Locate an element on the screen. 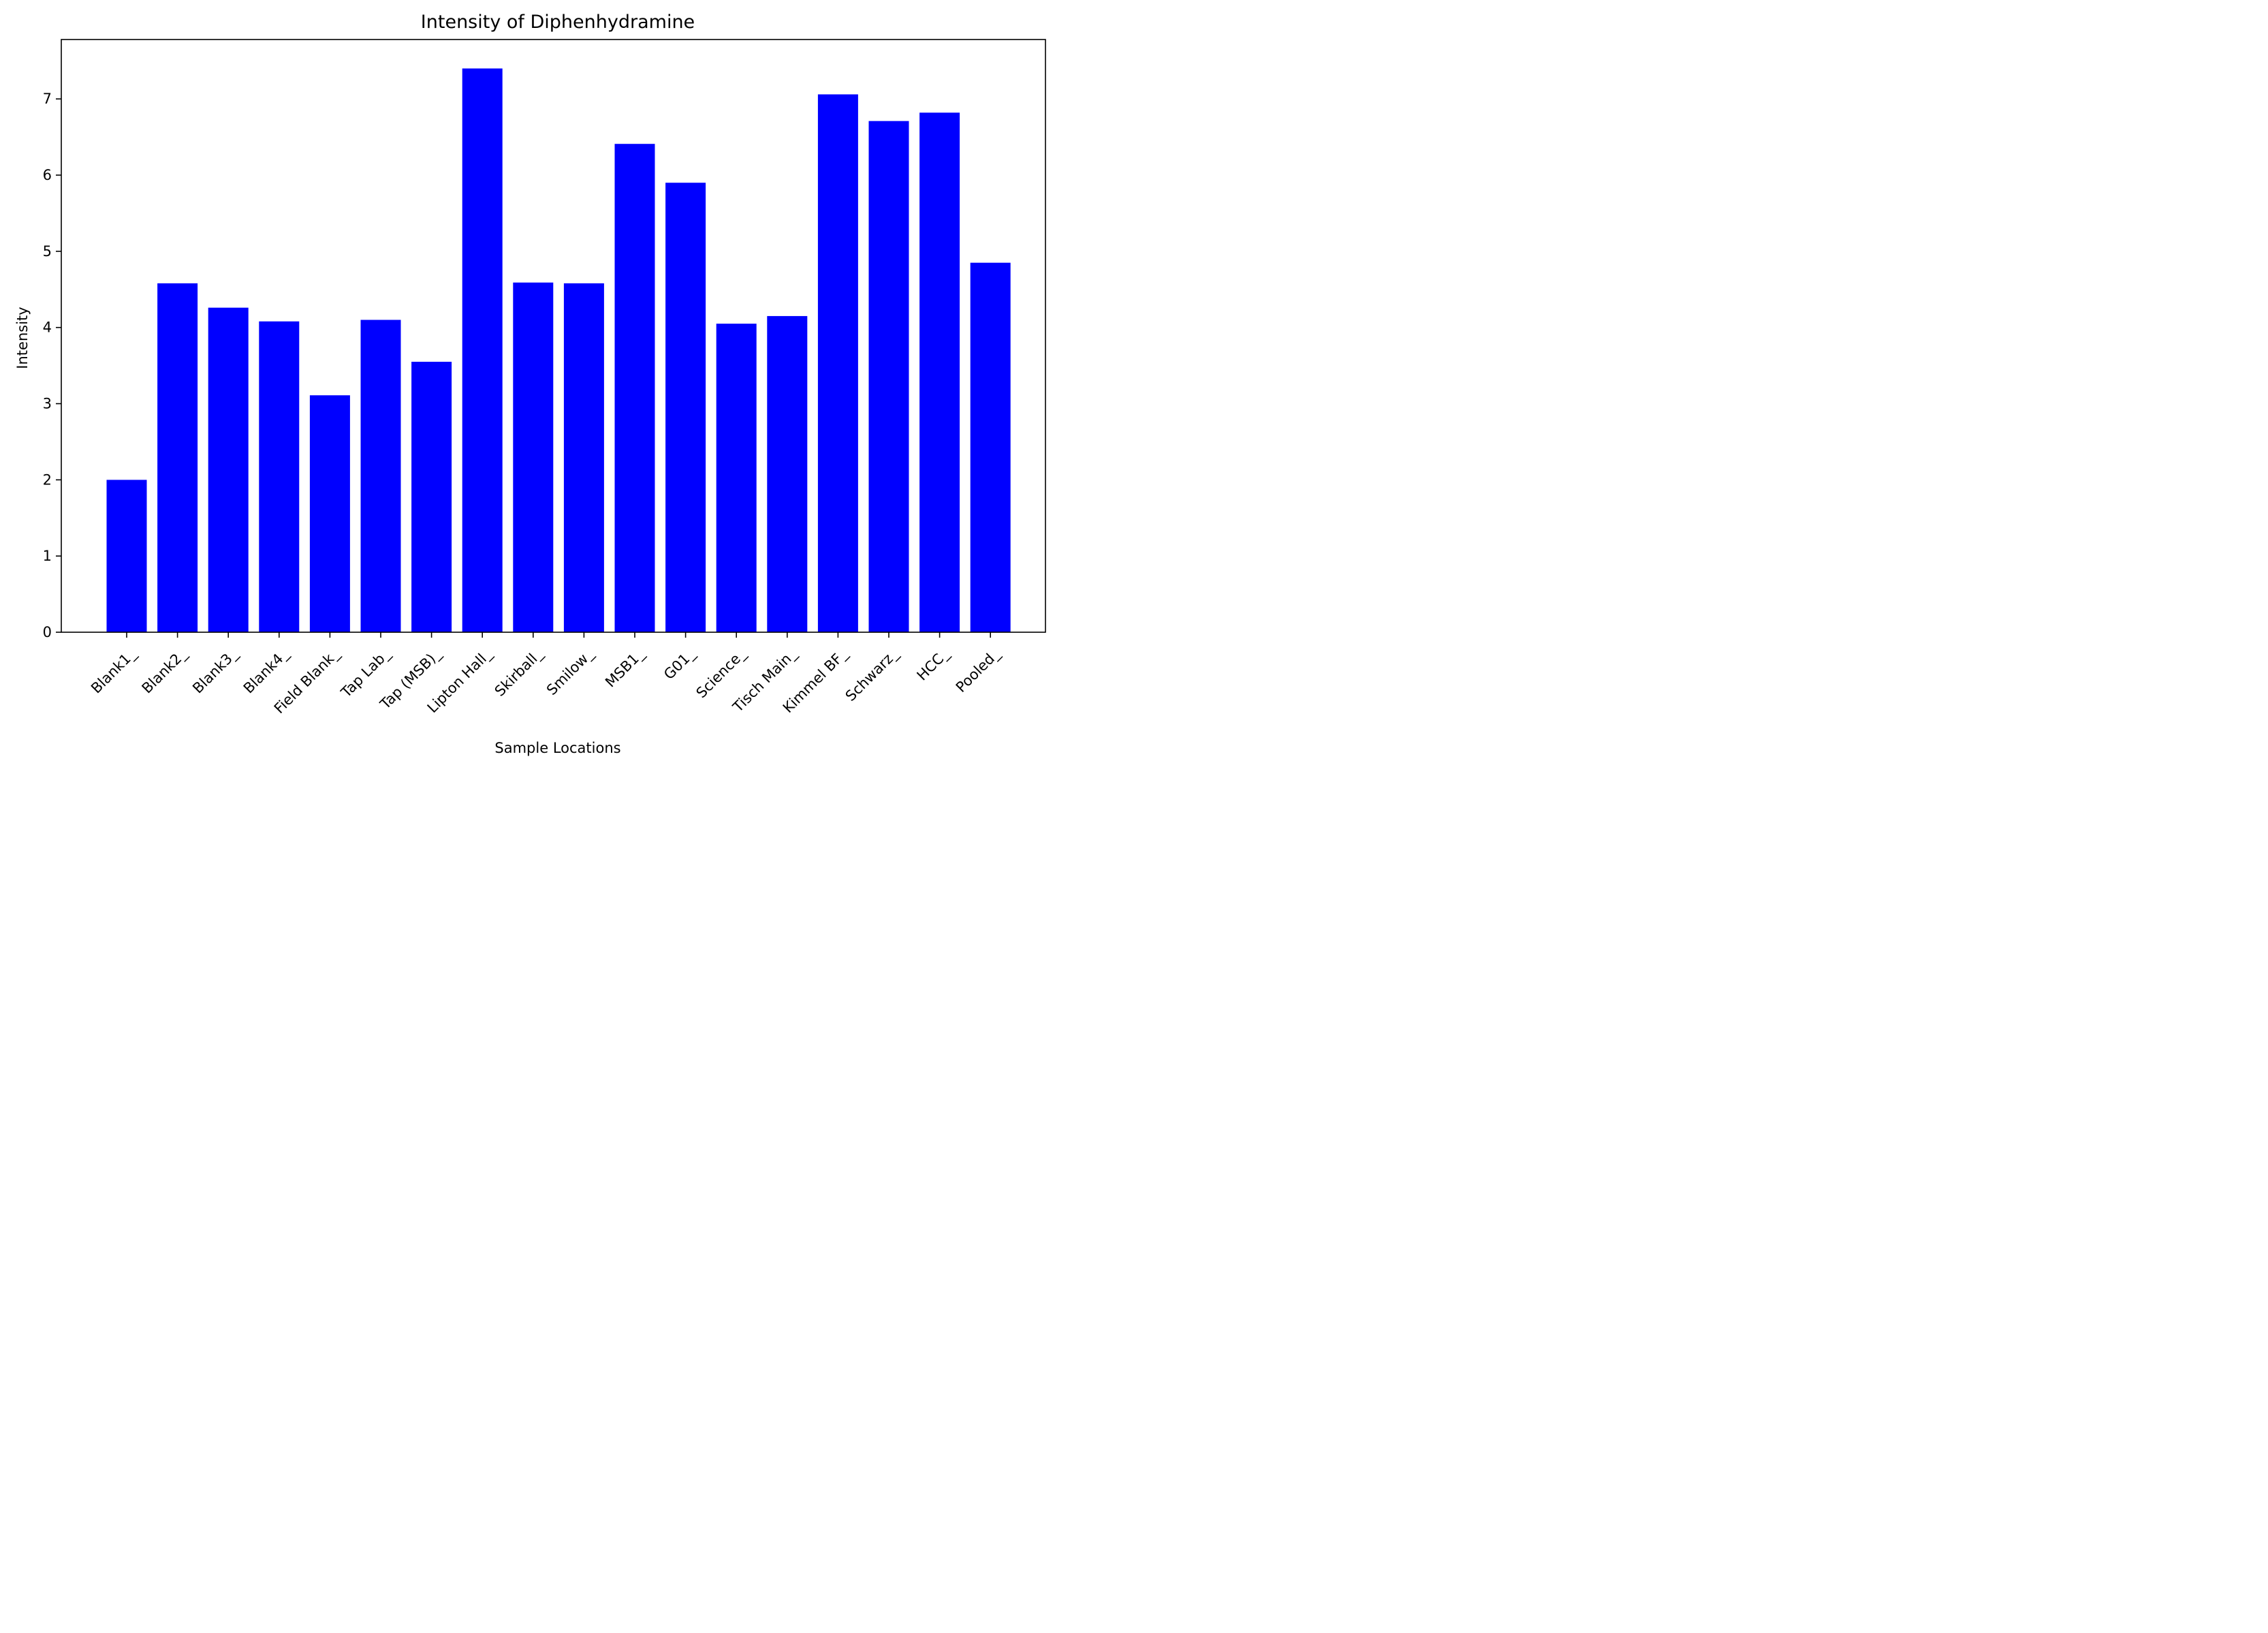 The width and height of the screenshot is (2268, 1633). x-tick-label: Blank1_ is located at coordinates (114, 671).